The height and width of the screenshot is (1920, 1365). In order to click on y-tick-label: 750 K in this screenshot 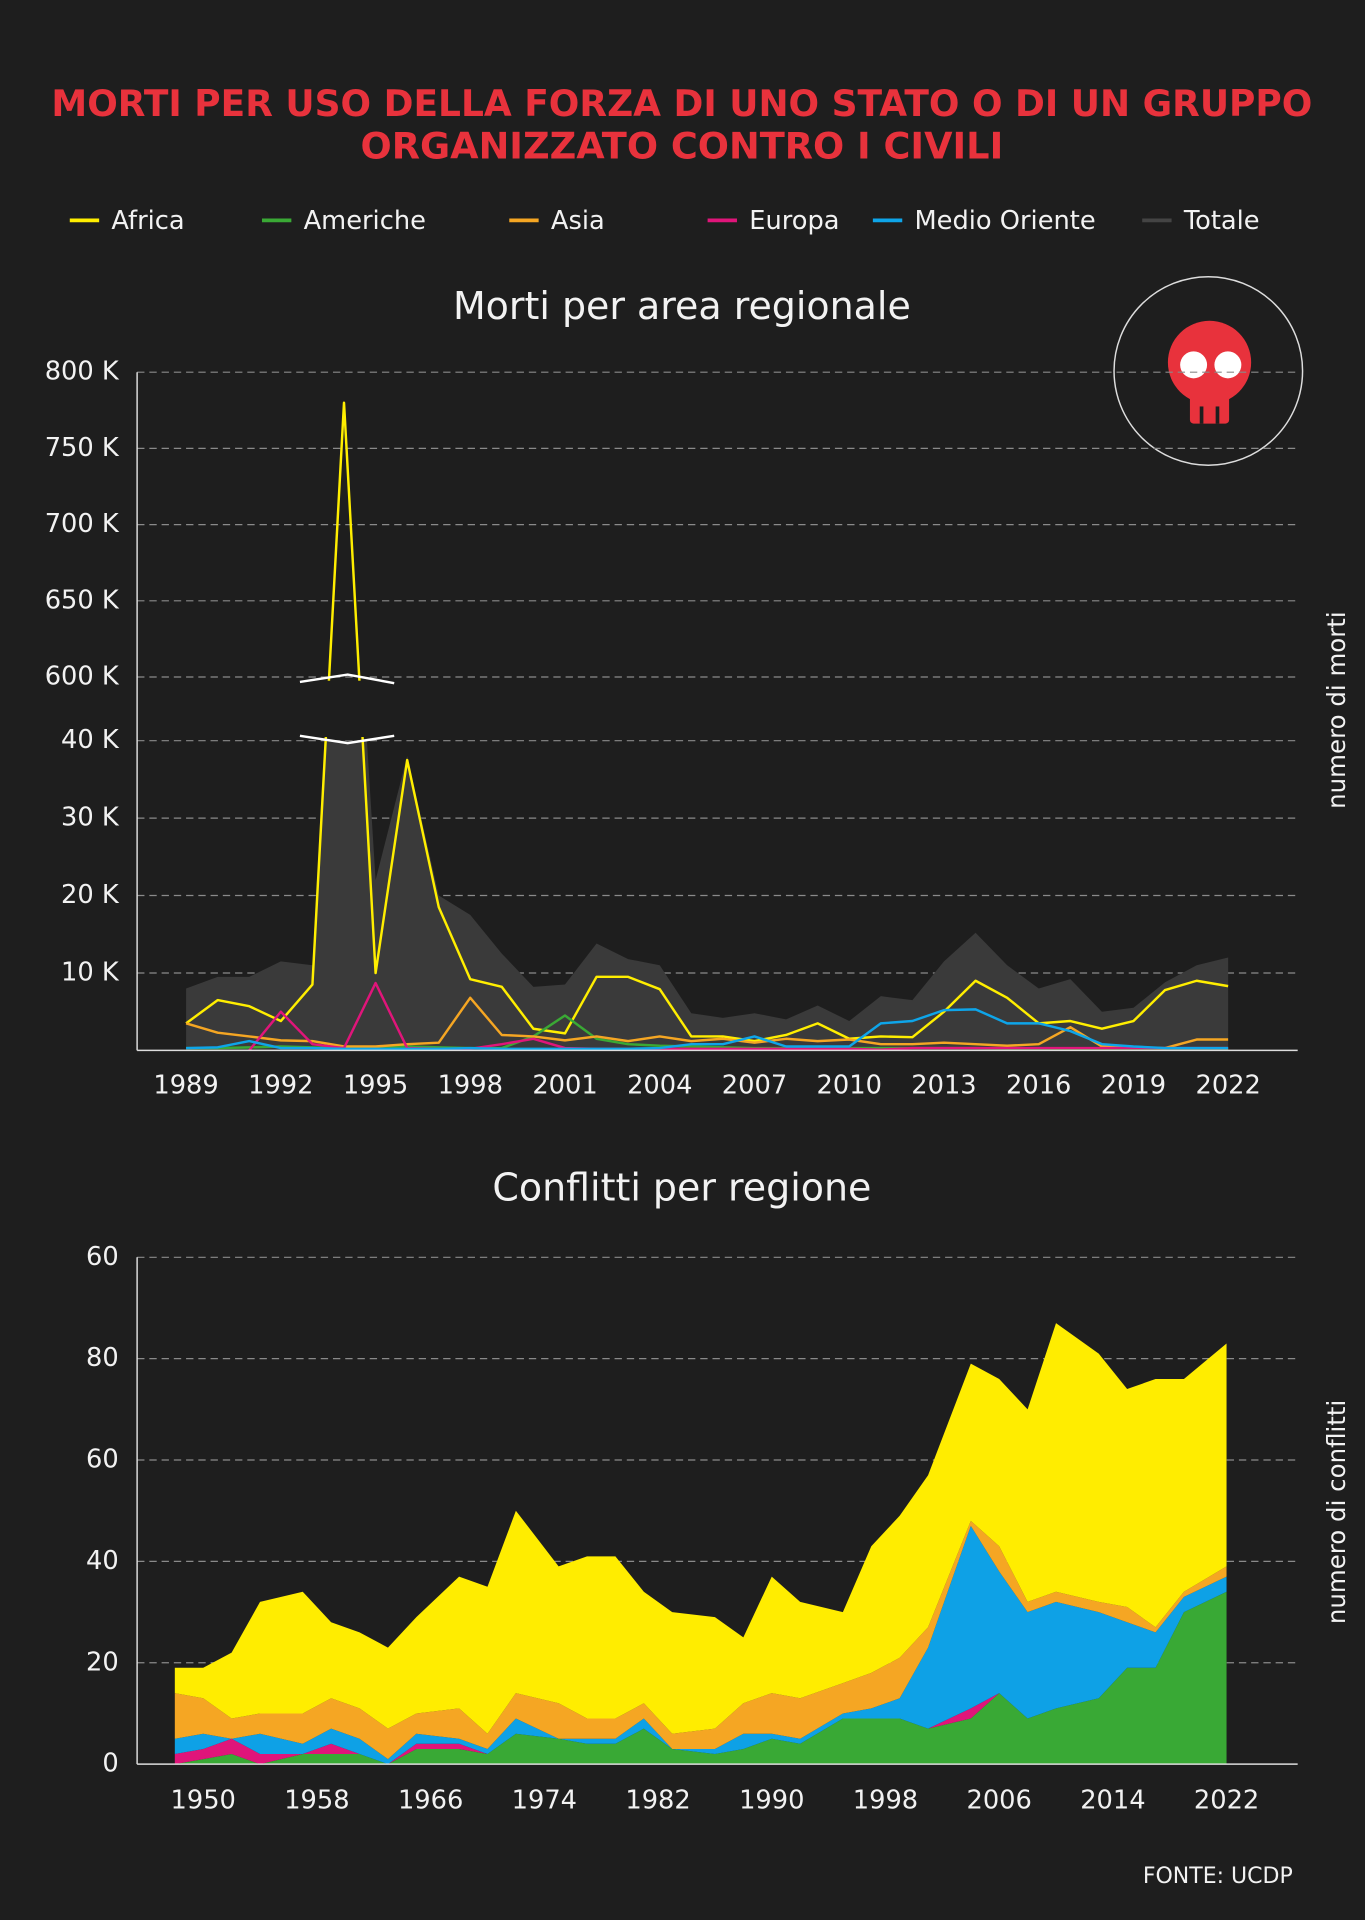, I will do `click(82, 448)`.